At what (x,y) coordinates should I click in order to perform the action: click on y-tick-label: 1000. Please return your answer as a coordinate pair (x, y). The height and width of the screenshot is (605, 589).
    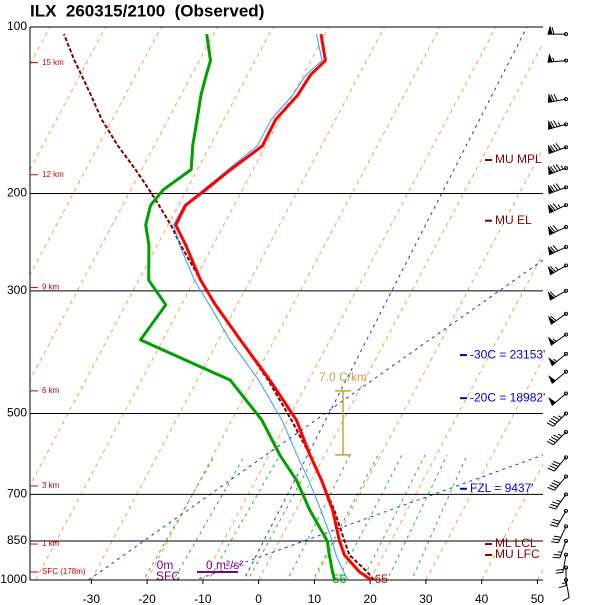
    Looking at the image, I should click on (13, 579).